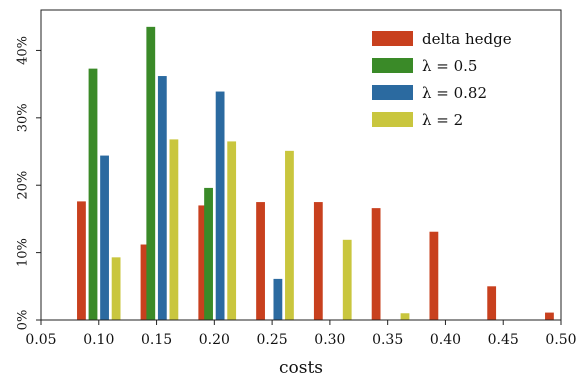  I want to click on x-axis-ticks: 0.05 0.10 0.15 0.20 0.25 0.30 0.35 0.40 0.45 0.50, so click(301, 334).